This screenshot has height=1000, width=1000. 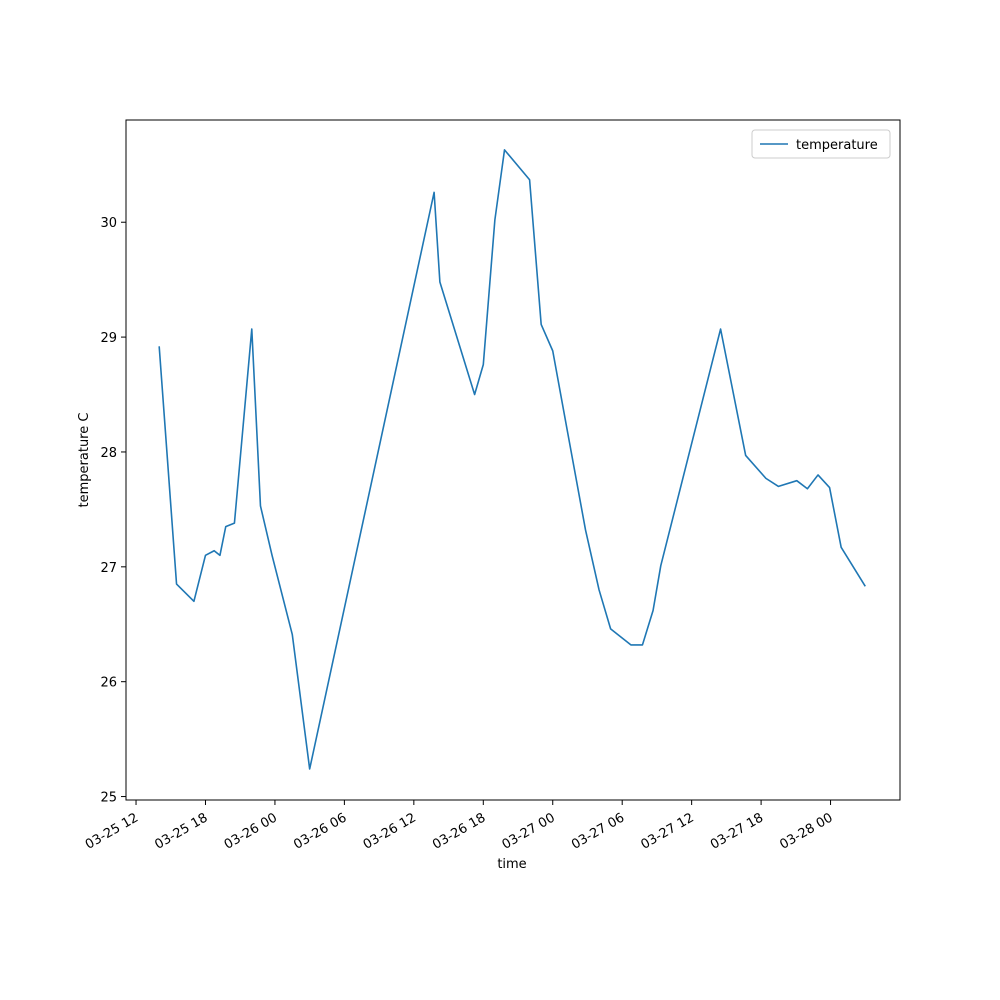 What do you see at coordinates (459, 831) in the screenshot?
I see `x-tick-label: 03-26 18` at bounding box center [459, 831].